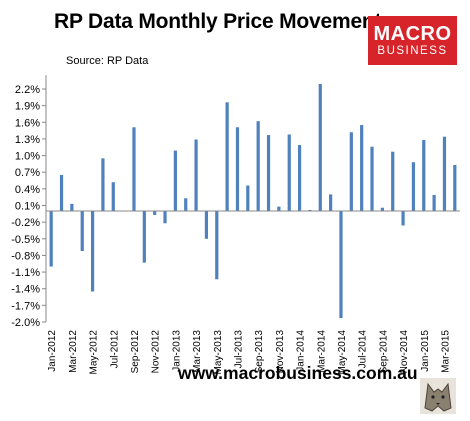 The width and height of the screenshot is (470, 421). Describe the element at coordinates (72, 207) in the screenshot. I see `bar-mar-2012` at that location.